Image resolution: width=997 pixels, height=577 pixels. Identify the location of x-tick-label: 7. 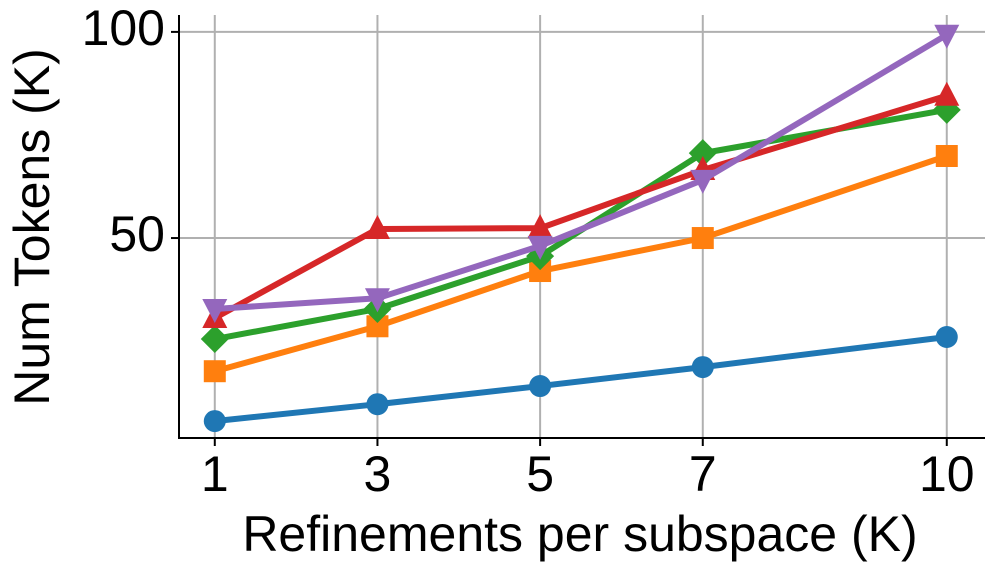
(703, 474).